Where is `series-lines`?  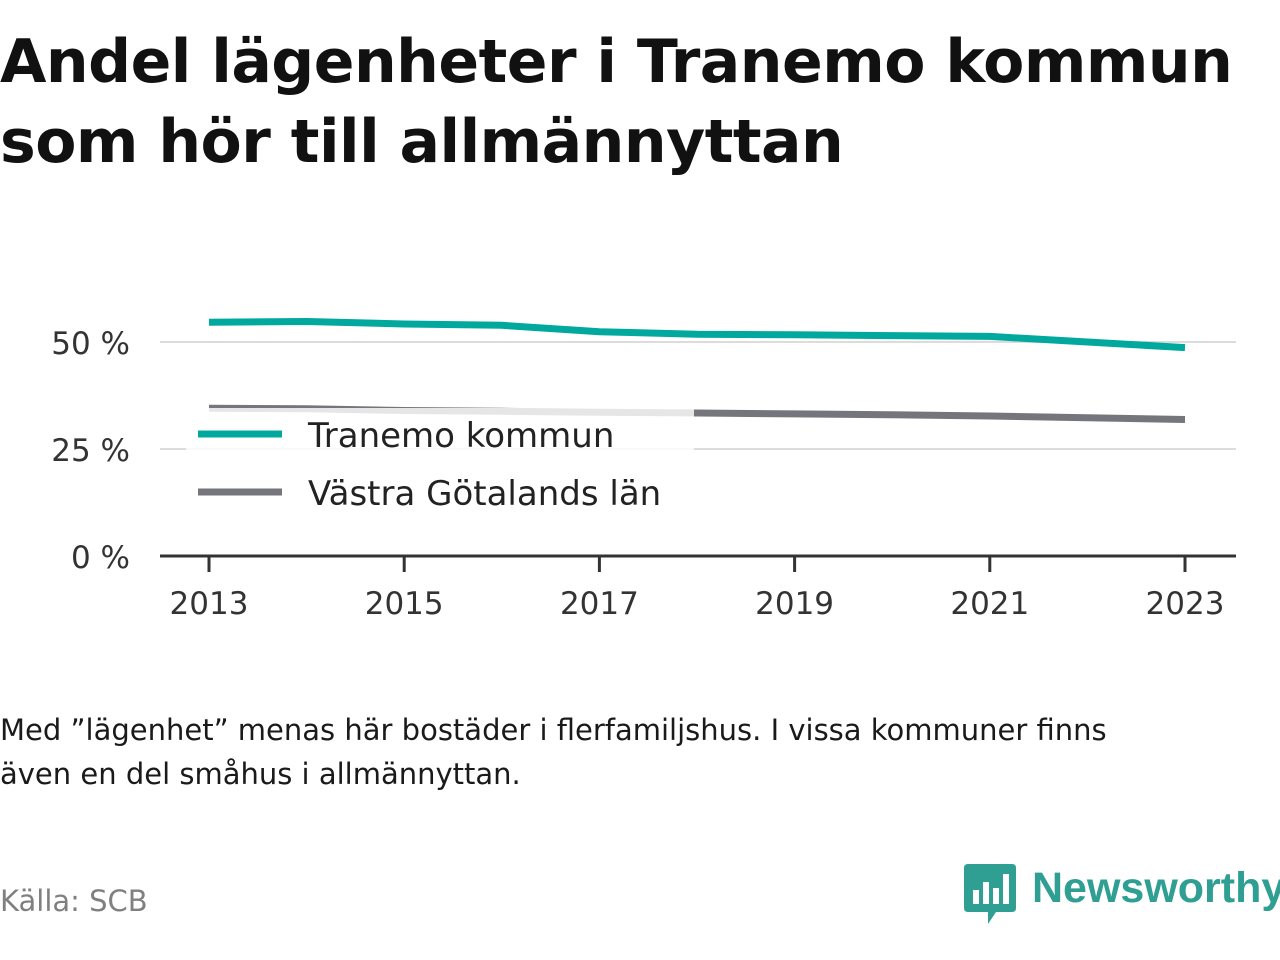 series-lines is located at coordinates (697, 370).